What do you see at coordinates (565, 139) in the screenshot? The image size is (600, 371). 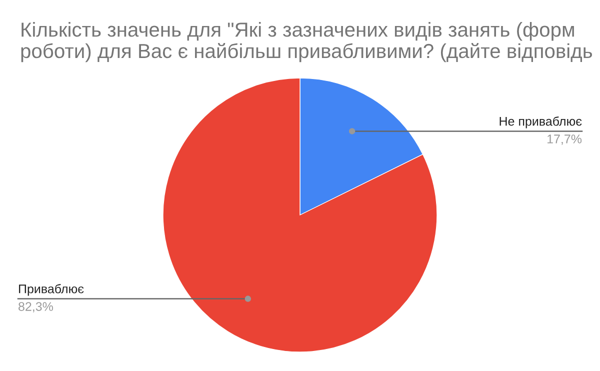 I see `data-label: 17,7%` at bounding box center [565, 139].